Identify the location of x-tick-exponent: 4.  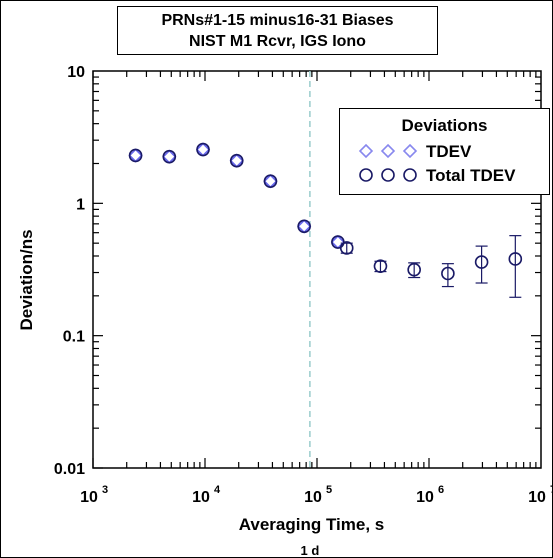
(217, 490).